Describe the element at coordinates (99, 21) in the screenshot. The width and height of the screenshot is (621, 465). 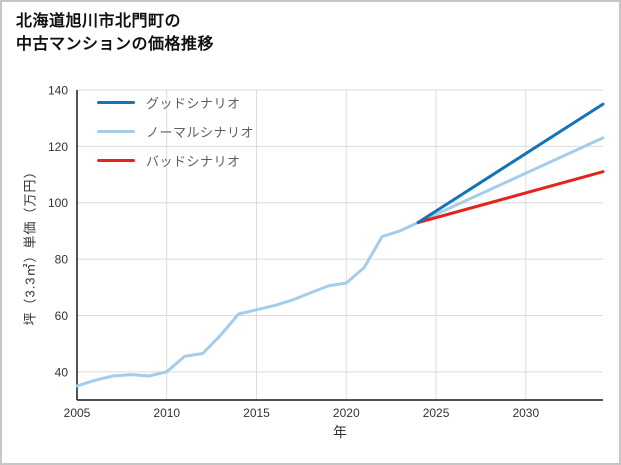
I see `chart-title-line1: 北海道旭川市北門町の` at that location.